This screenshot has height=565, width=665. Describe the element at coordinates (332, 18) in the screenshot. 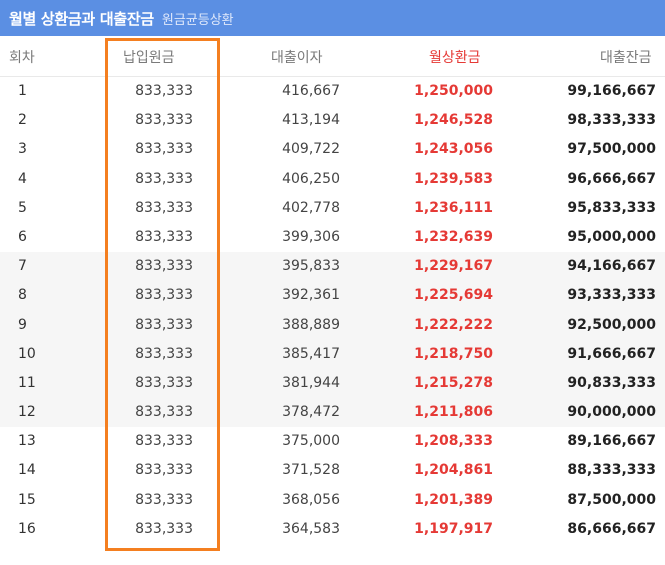

I see `page-header: 월별 상환금과 대출잔금 원금균등상환` at that location.